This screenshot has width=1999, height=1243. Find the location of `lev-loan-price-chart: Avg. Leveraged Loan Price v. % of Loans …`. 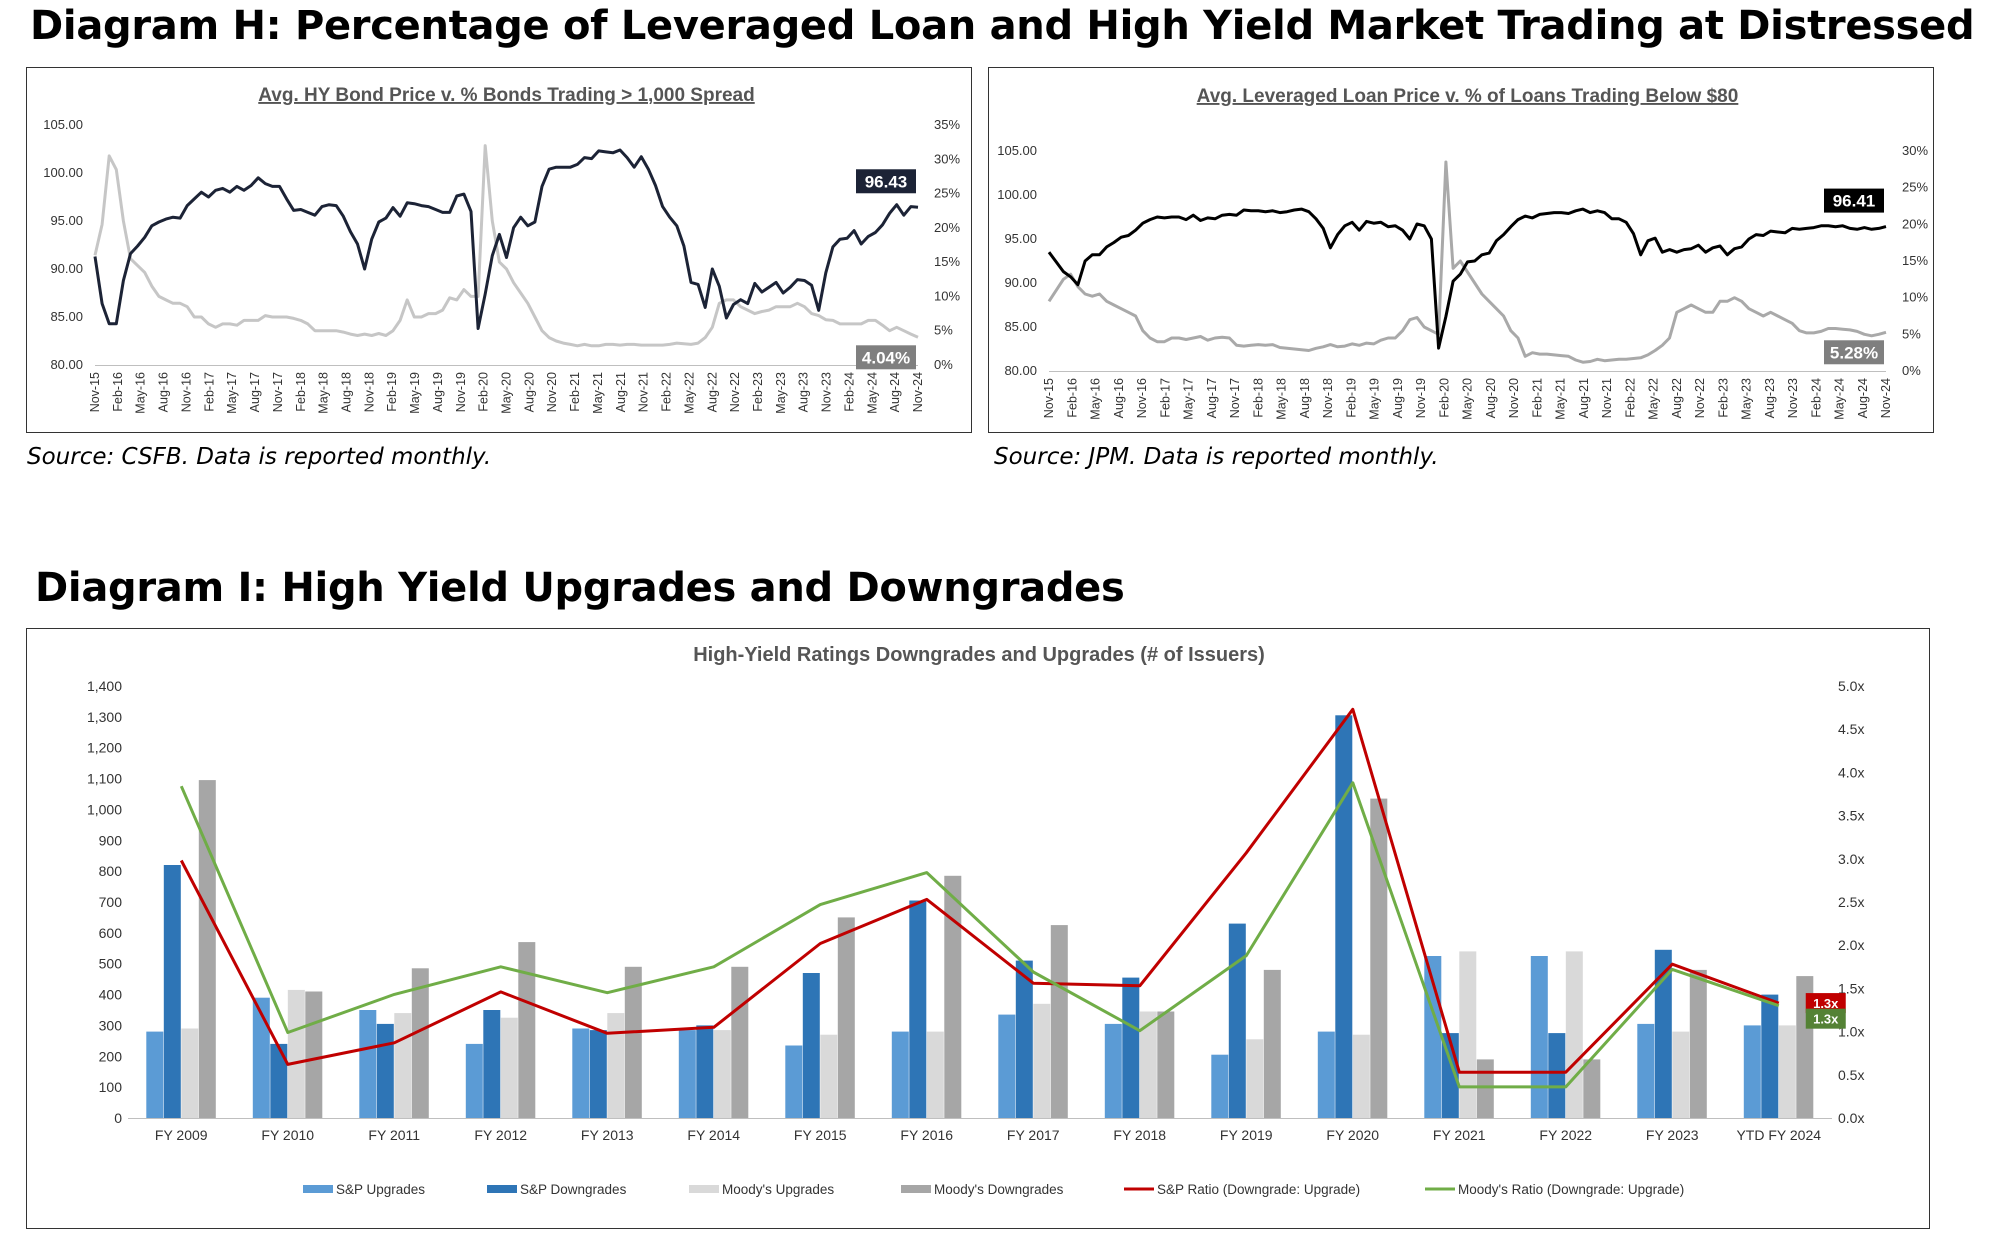

lev-loan-price-chart: Avg. Leveraged Loan Price v. % of Loans … is located at coordinates (1462, 253).